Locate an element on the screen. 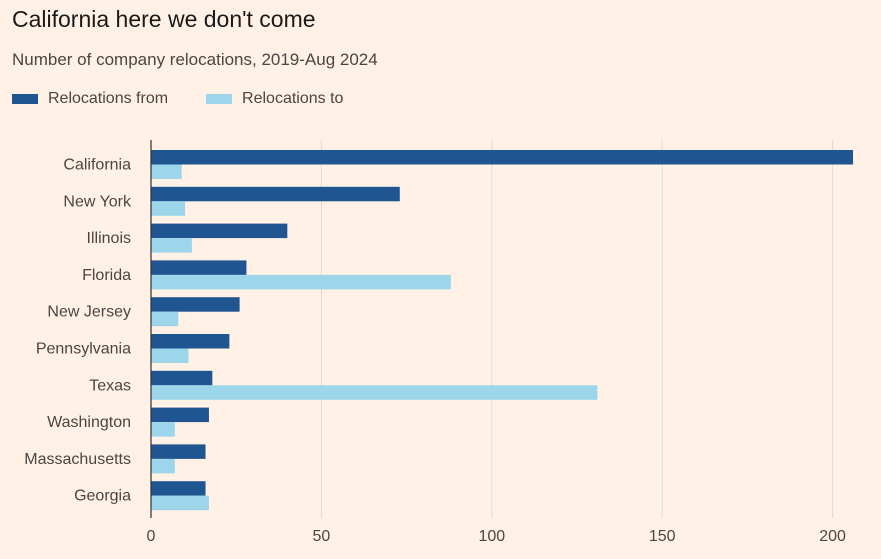 Image resolution: width=881 pixels, height=559 pixels. x-tick-label: 150 is located at coordinates (662, 536).